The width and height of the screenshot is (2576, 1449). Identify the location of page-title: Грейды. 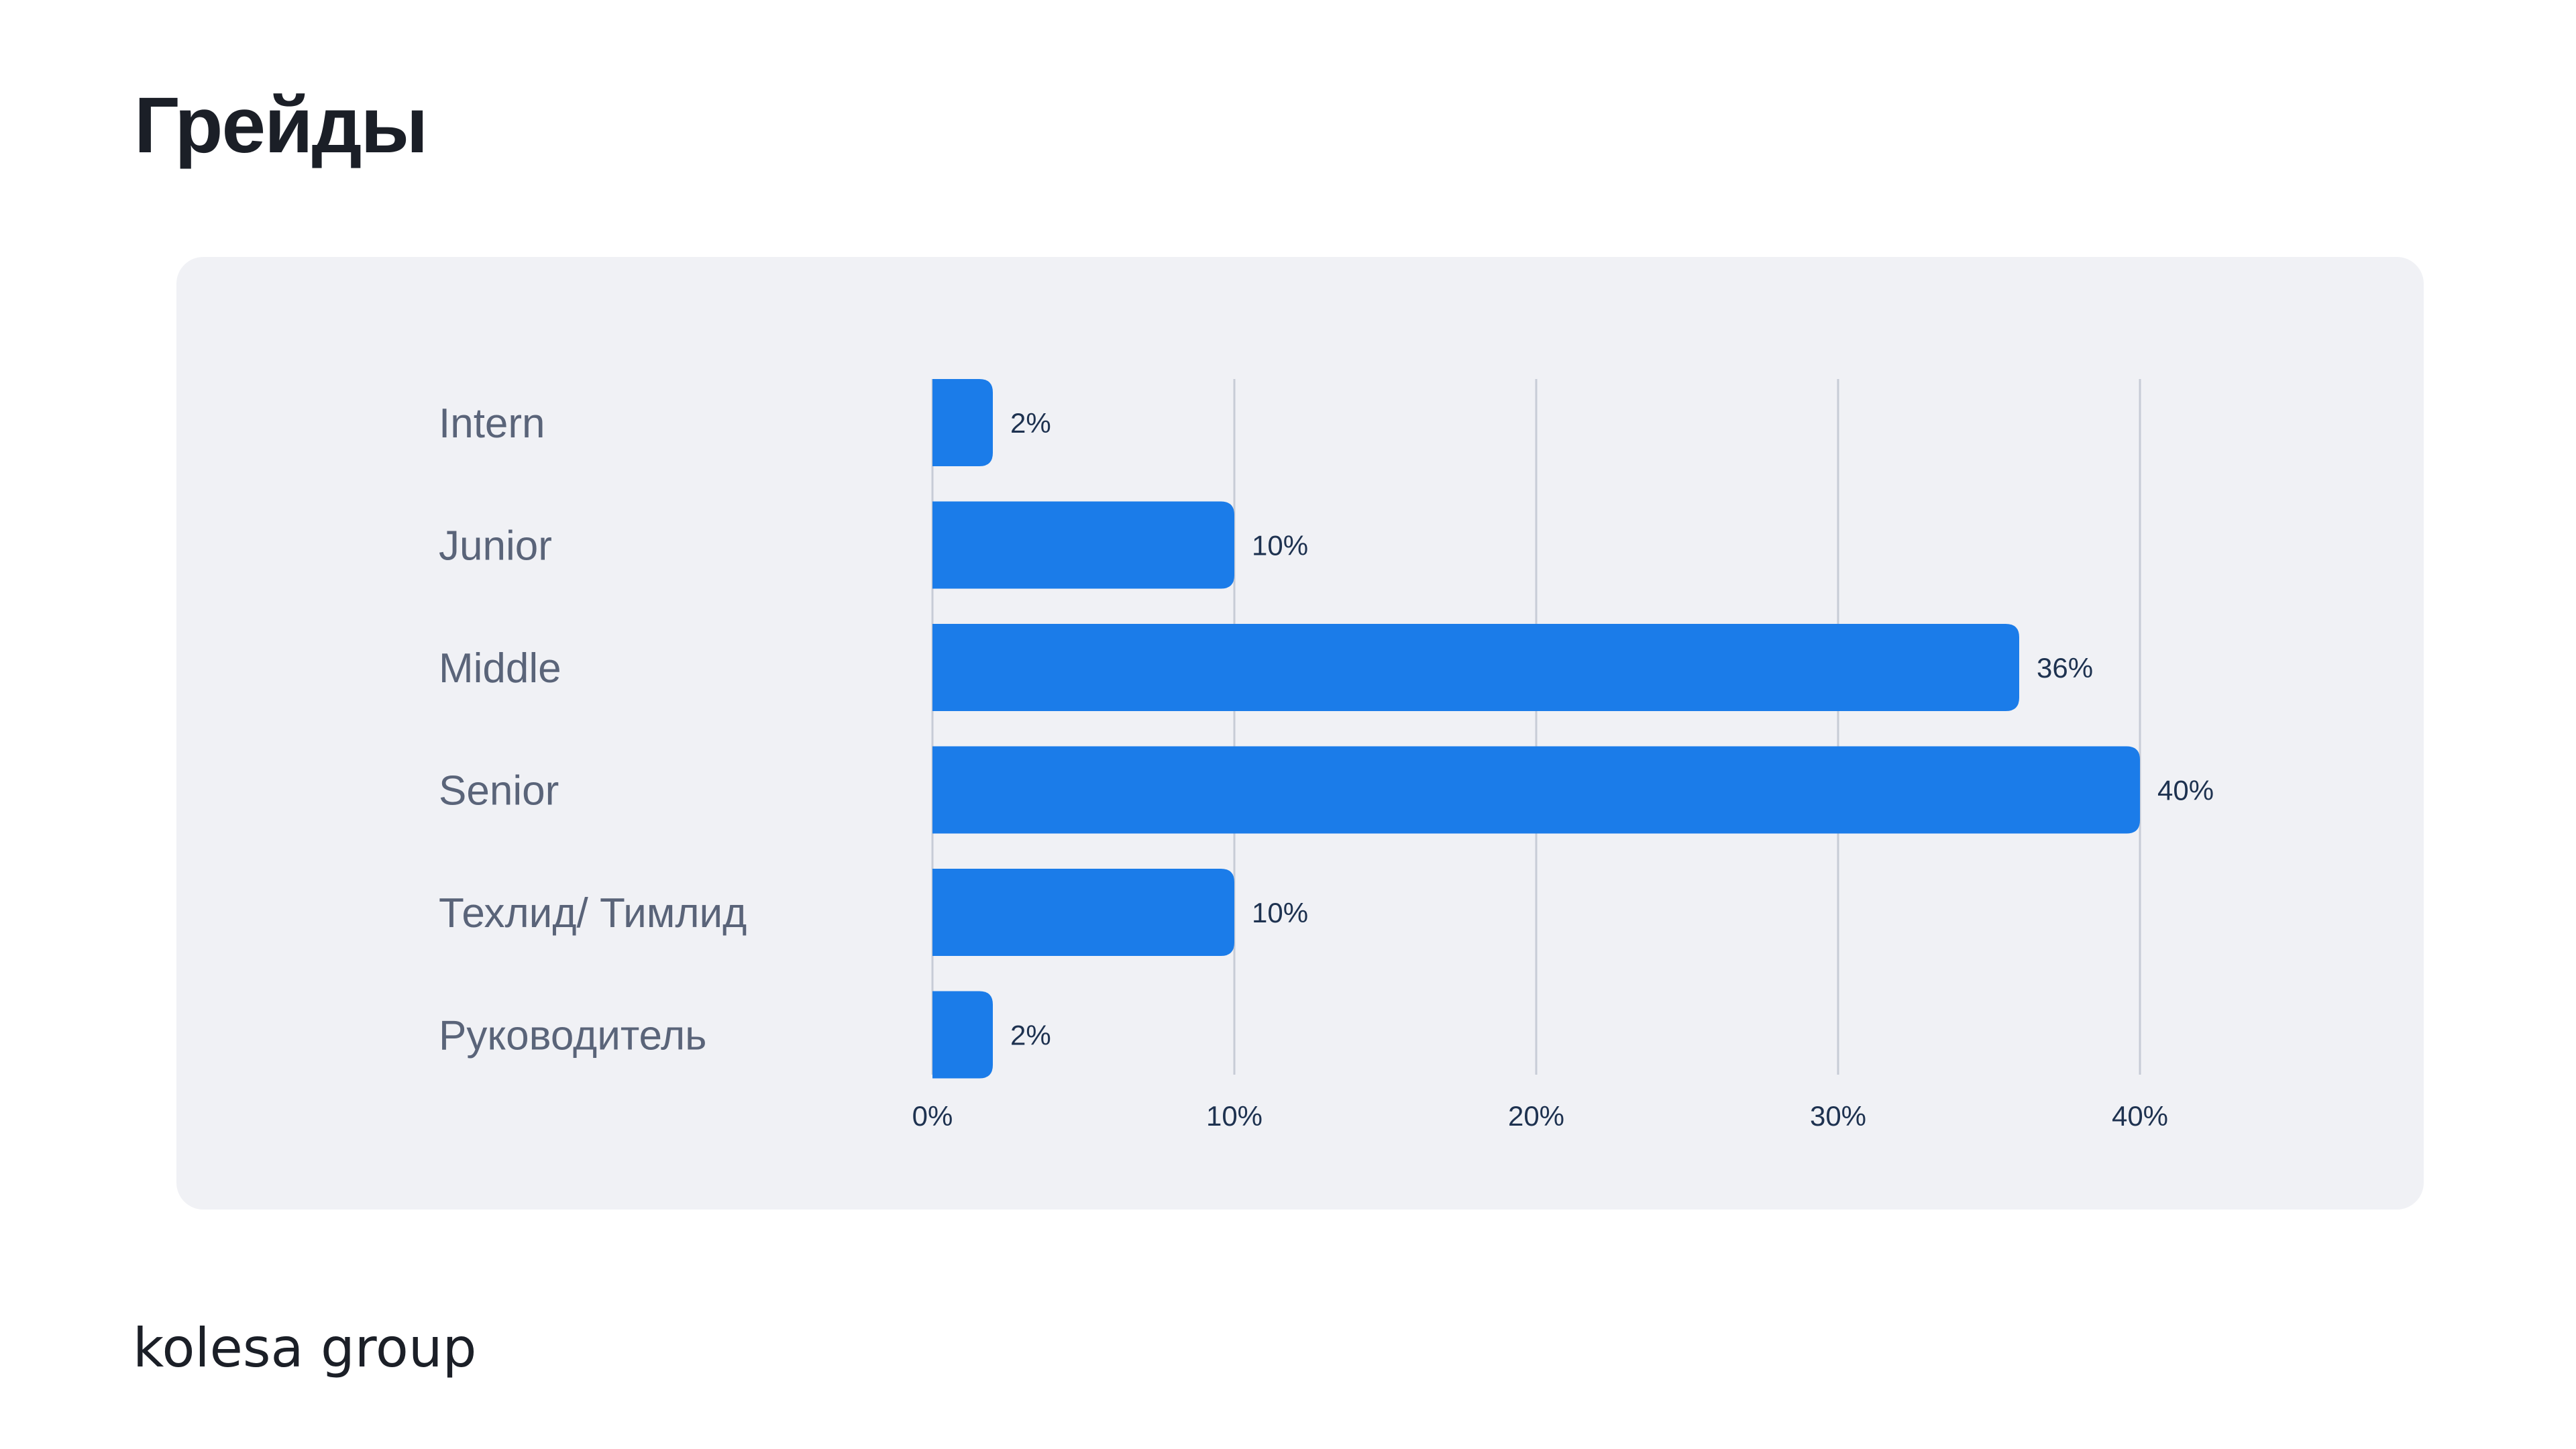
(281, 125).